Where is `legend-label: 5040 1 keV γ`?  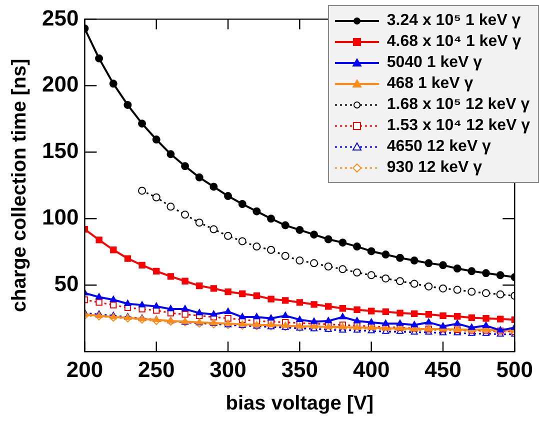 legend-label: 5040 1 keV γ is located at coordinates (434, 63).